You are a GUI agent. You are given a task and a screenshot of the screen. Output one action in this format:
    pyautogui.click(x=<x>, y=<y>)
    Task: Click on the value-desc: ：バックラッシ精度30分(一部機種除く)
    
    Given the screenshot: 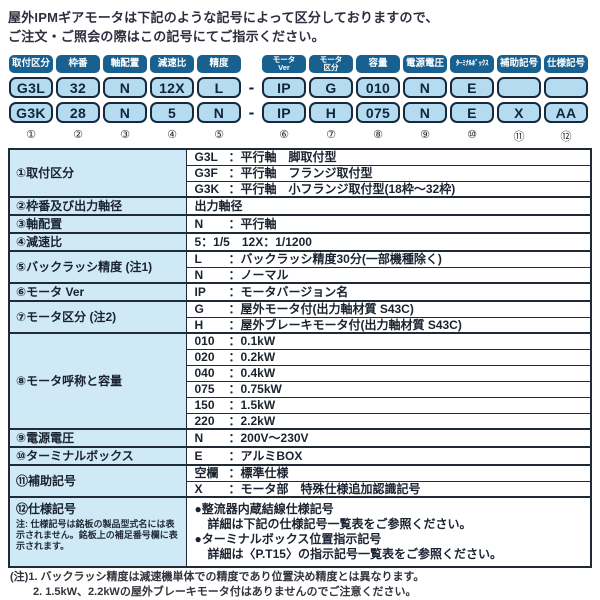 What is the action you would take?
    pyautogui.click(x=335, y=259)
    